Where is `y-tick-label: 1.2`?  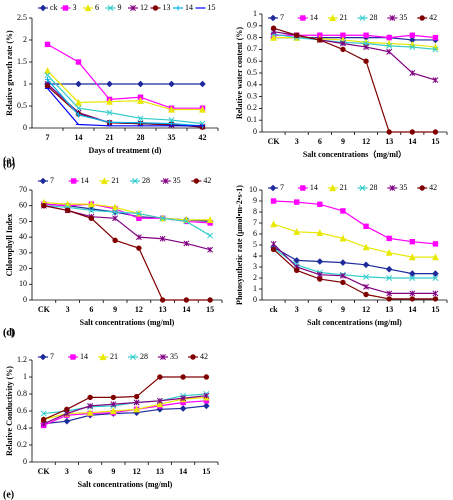
y-tick-label: 1.2 is located at coordinates (22, 359).